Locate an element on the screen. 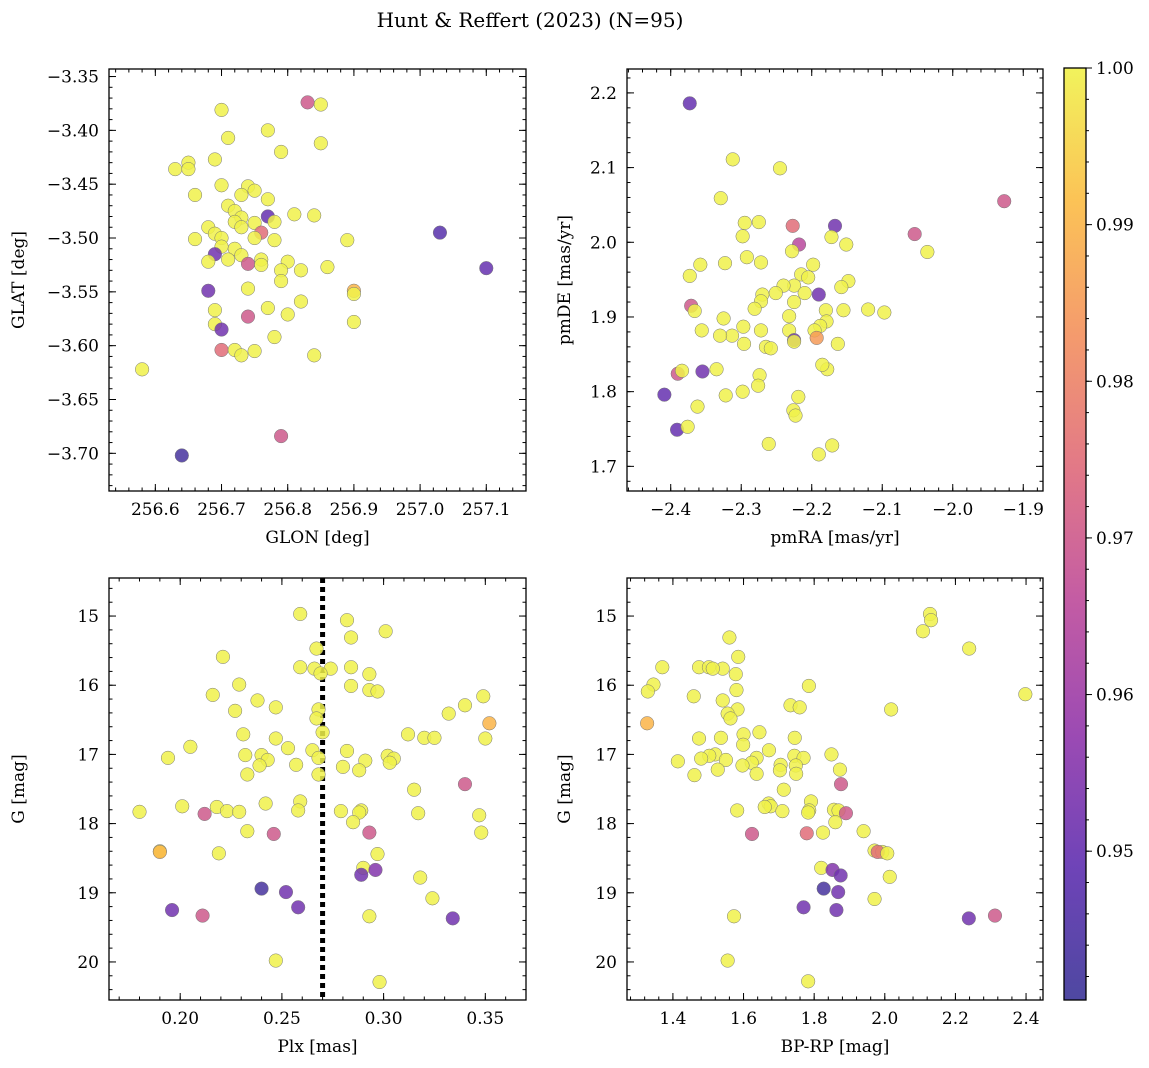  y-tick-label: 2.2 is located at coordinates (603, 94).